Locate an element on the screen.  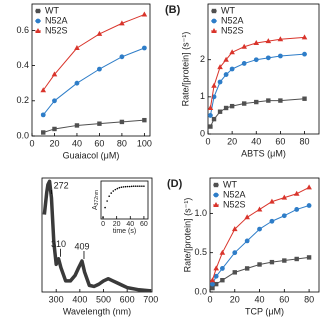
x-tick-label: 100 is located at coordinates (144, 143).